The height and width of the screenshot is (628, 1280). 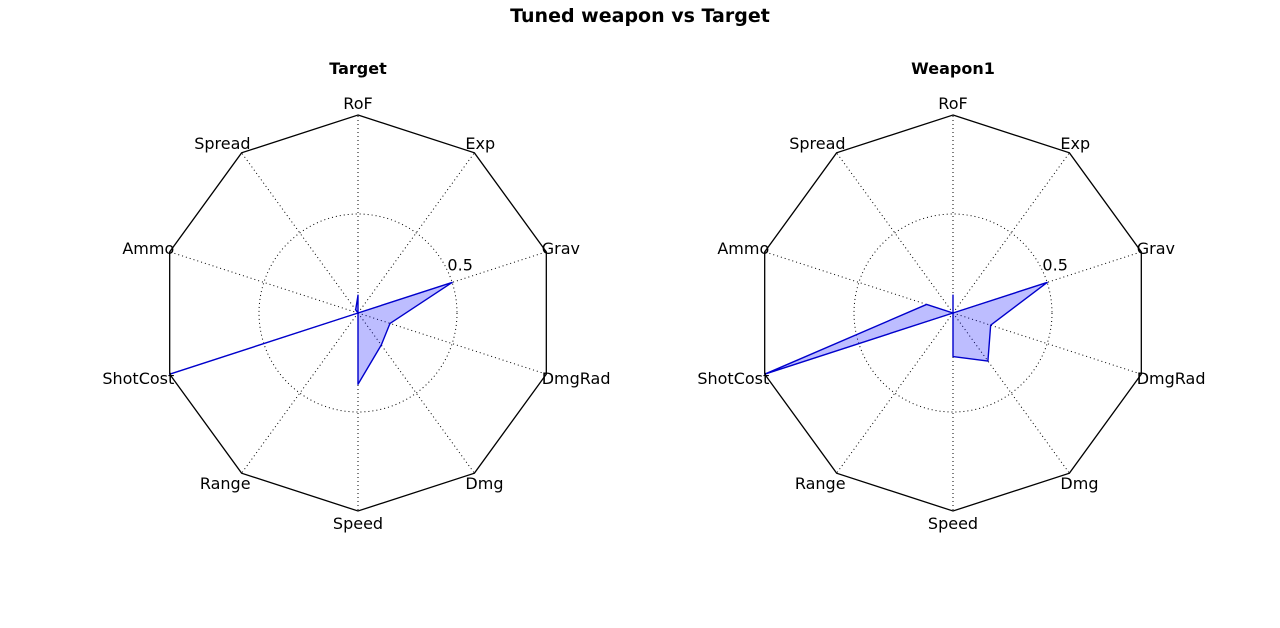 I want to click on chart-title: Weapon1, so click(x=953, y=68).